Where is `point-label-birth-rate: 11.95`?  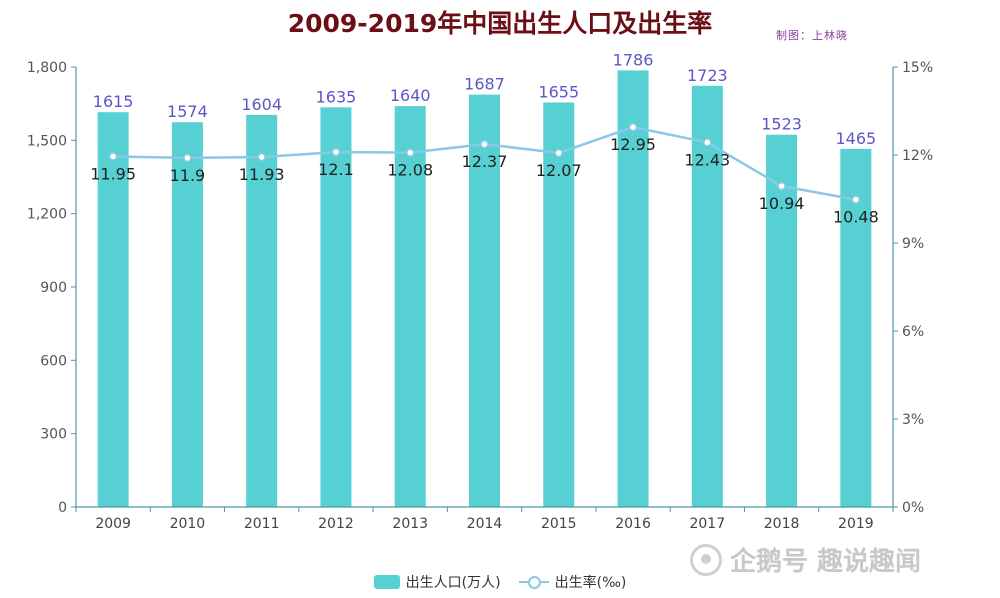 point-label-birth-rate: 11.95 is located at coordinates (113, 173).